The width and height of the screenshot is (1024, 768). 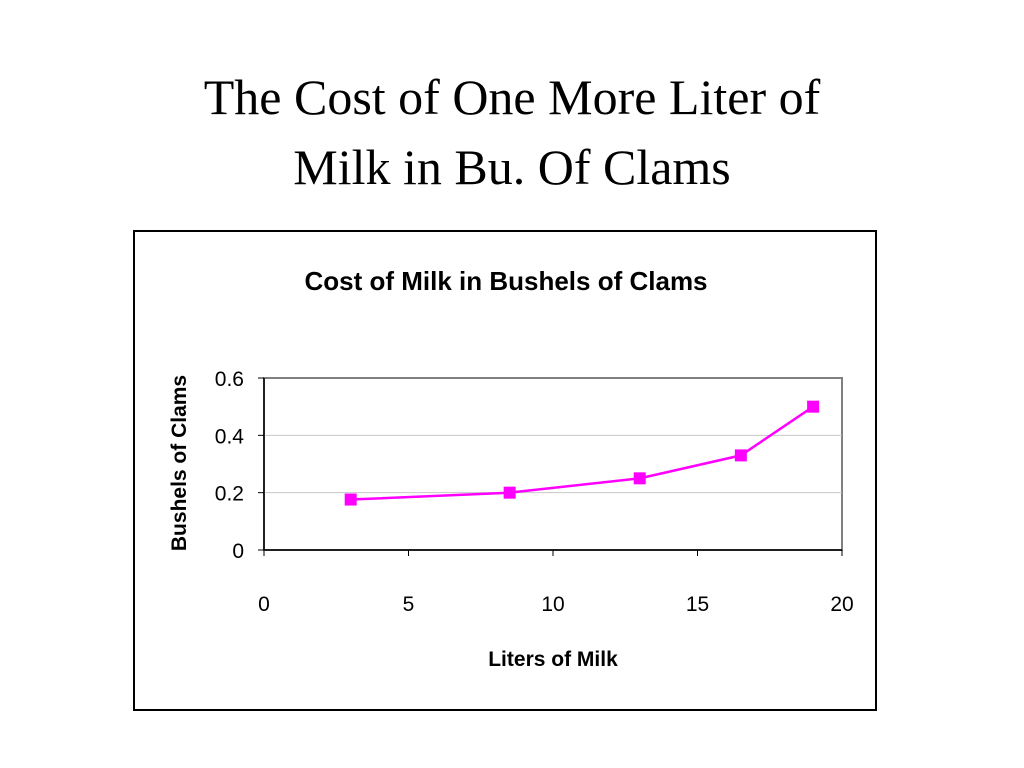 I want to click on slide-title-line2: Milk in Bu. Of Clams, so click(x=512, y=167).